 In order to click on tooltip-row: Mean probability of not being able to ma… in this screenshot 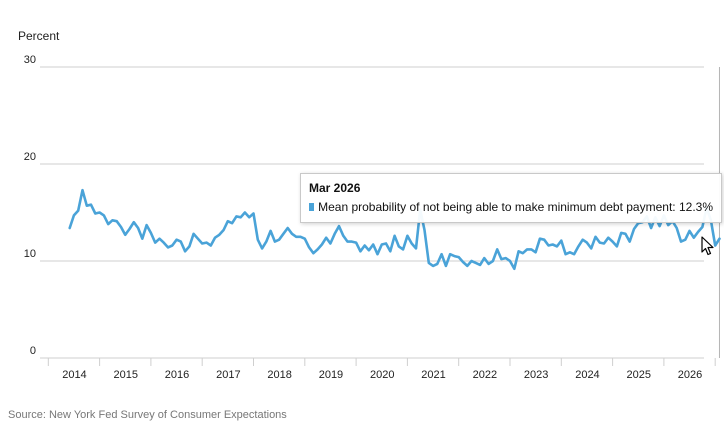, I will do `click(511, 207)`.